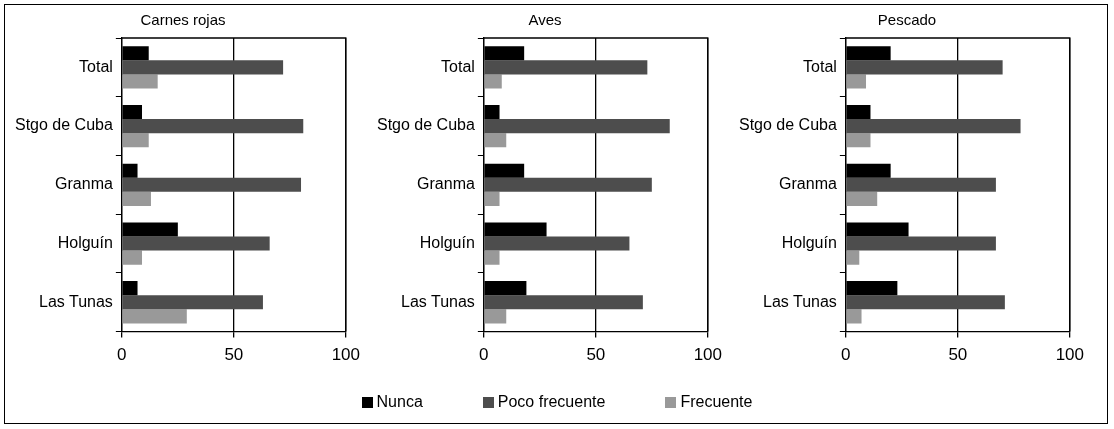 The image size is (1114, 429). What do you see at coordinates (907, 20) in the screenshot?
I see `chart-title: Pescado` at bounding box center [907, 20].